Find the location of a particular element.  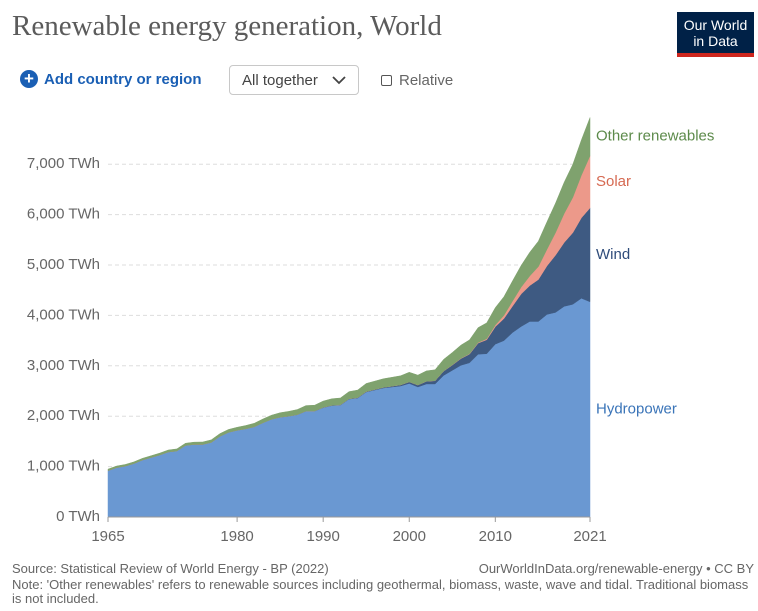

logo: Our World in Data is located at coordinates (715, 34).